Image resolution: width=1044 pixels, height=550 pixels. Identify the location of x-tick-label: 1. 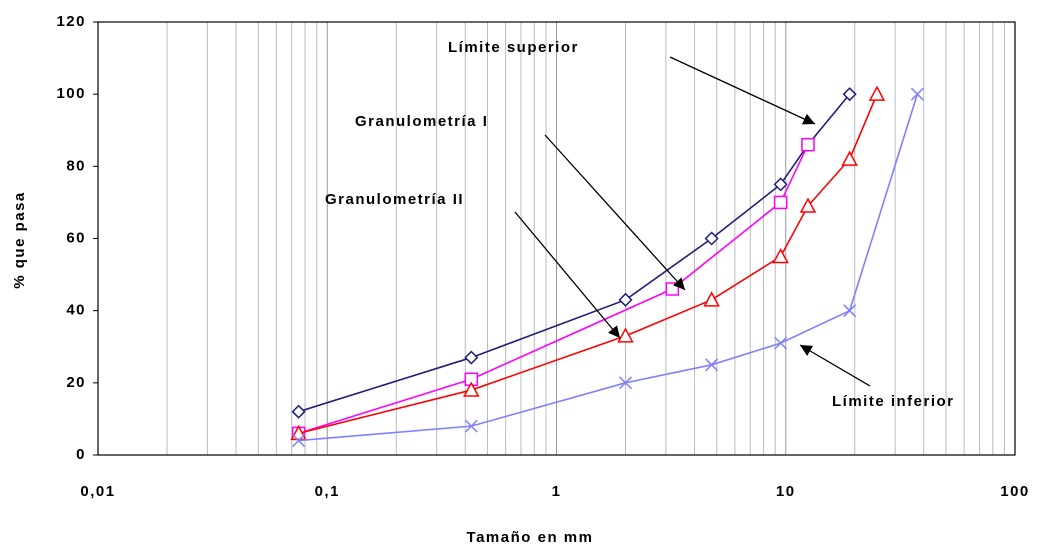
(557, 491).